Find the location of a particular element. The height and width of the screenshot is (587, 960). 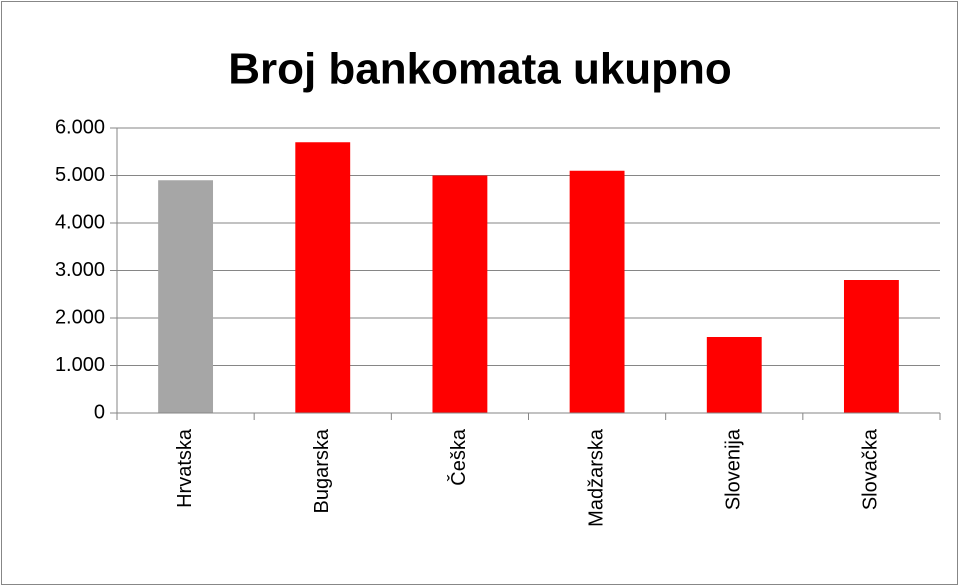

x-tick-label: Slovenija is located at coordinates (734, 469).